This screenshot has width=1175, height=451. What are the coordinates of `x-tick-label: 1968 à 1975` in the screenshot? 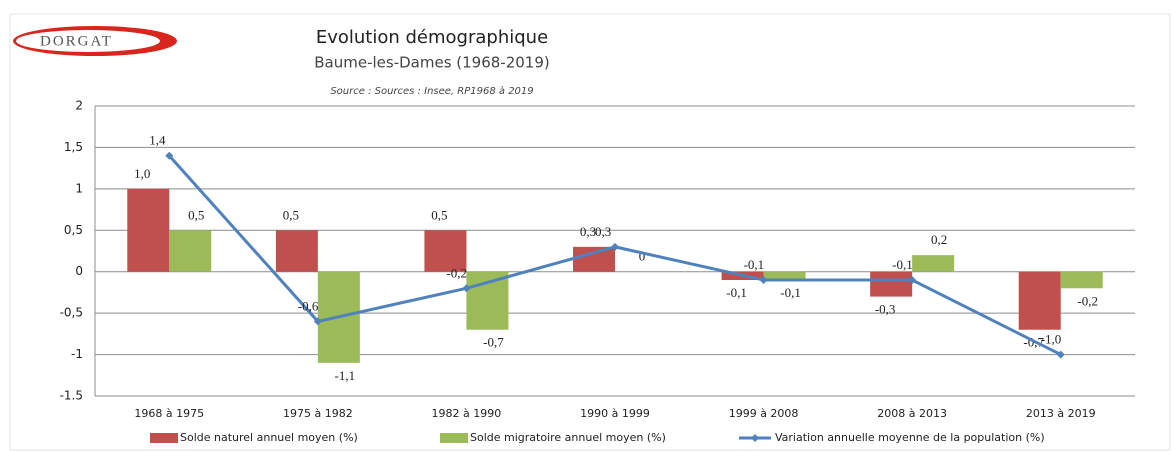 It's located at (169, 413).